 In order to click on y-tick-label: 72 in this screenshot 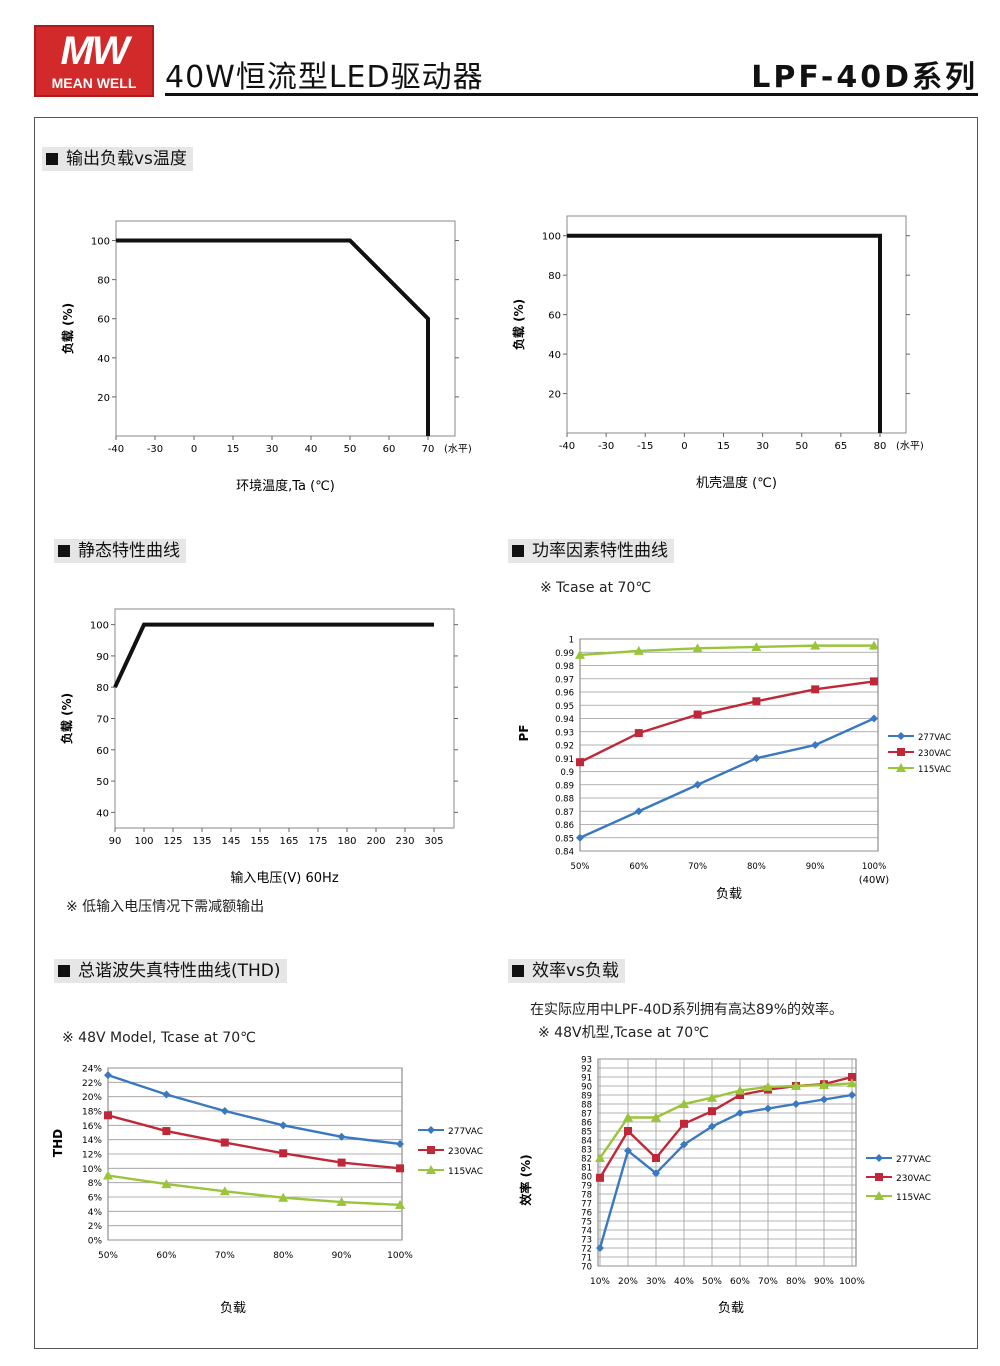, I will do `click(586, 1250)`.